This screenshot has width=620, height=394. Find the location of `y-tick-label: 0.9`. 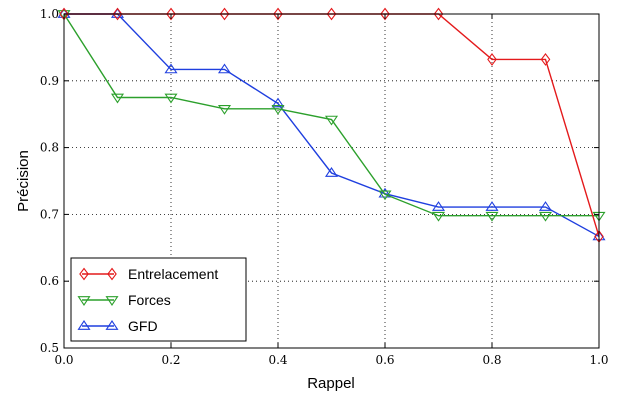

y-tick-label: 0.9 is located at coordinates (49, 81).